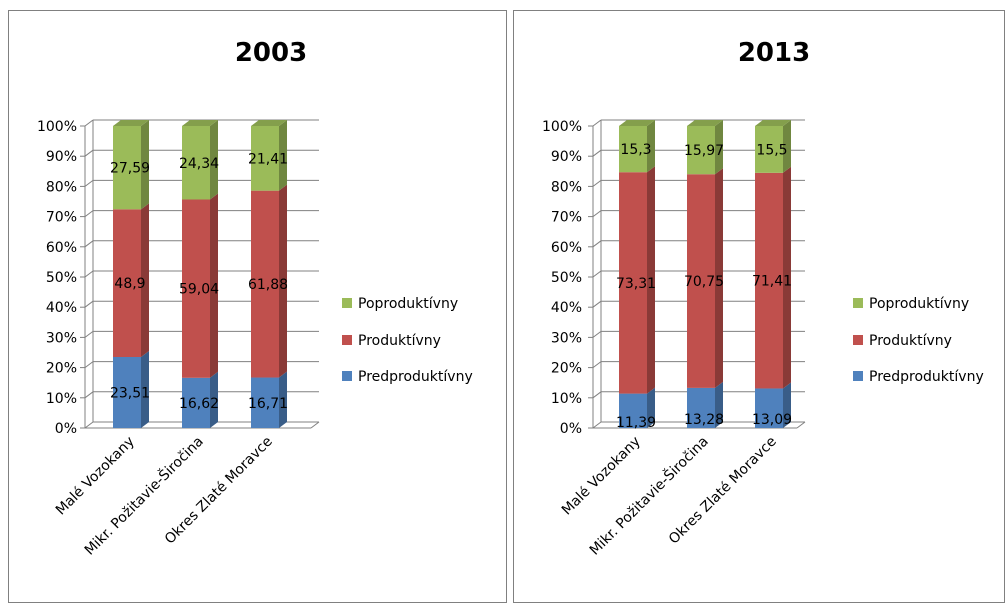 The width and height of the screenshot is (1006, 605). Describe the element at coordinates (130, 393) in the screenshot. I see `data-label: 23,51` at that location.